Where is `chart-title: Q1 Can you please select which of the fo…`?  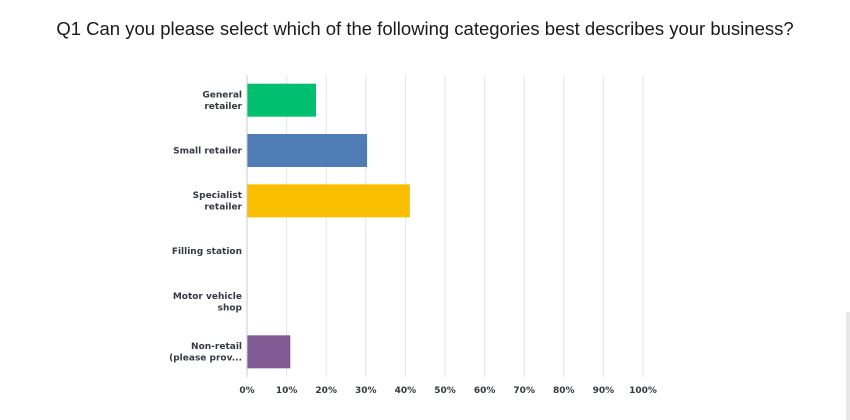 chart-title: Q1 Can you please select which of the fo… is located at coordinates (425, 28).